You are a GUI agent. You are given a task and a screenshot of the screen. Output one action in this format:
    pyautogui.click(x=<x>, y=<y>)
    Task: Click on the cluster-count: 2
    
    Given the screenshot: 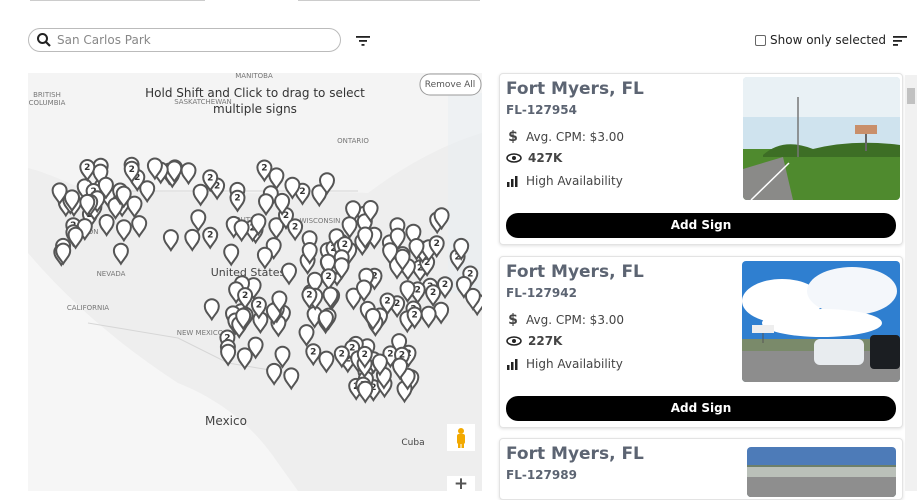 What is the action you would take?
    pyautogui.click(x=87, y=168)
    